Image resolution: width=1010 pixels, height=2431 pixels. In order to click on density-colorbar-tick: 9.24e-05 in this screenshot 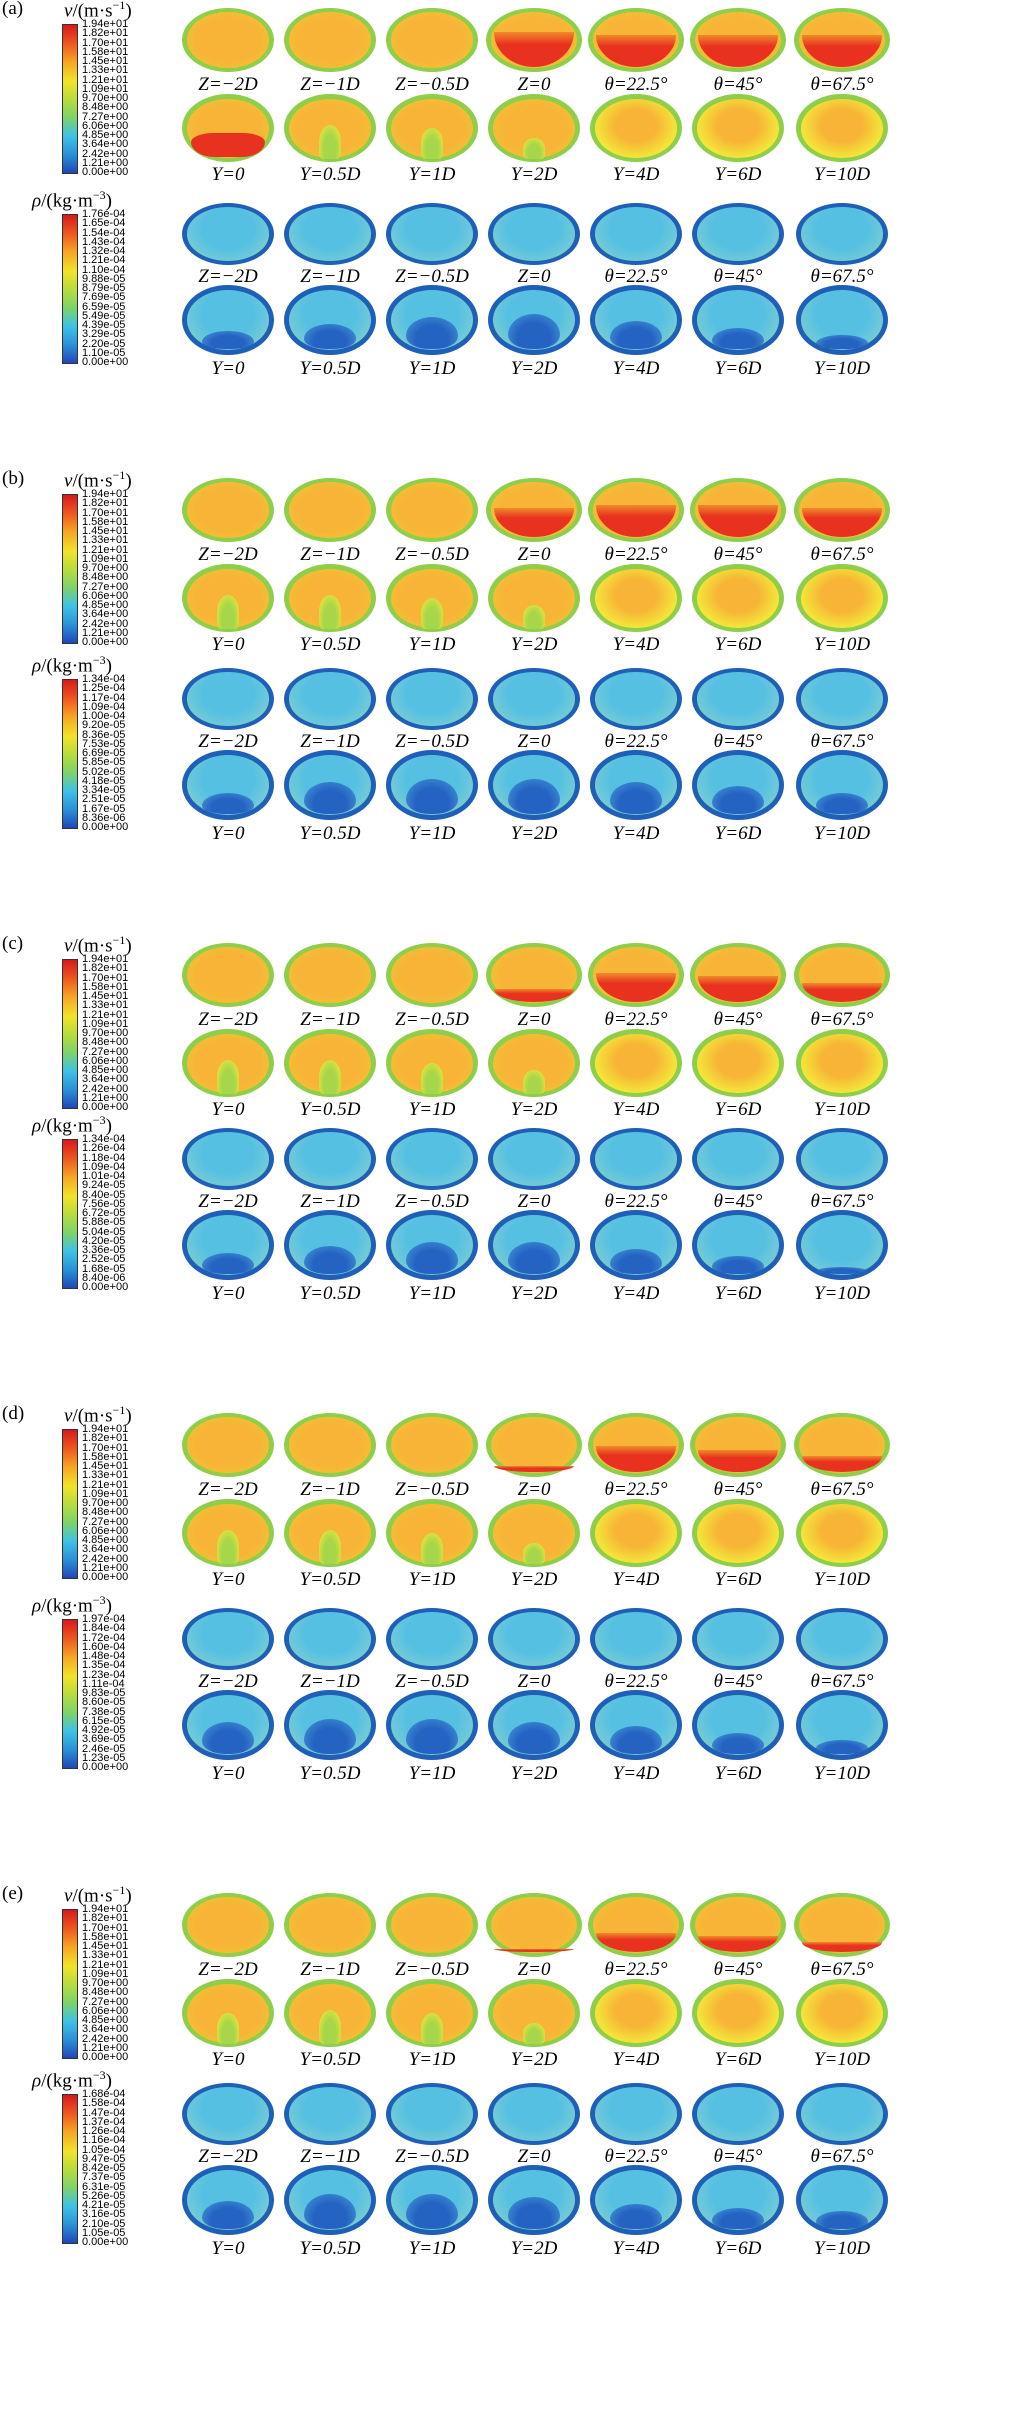, I will do `click(104, 1185)`.